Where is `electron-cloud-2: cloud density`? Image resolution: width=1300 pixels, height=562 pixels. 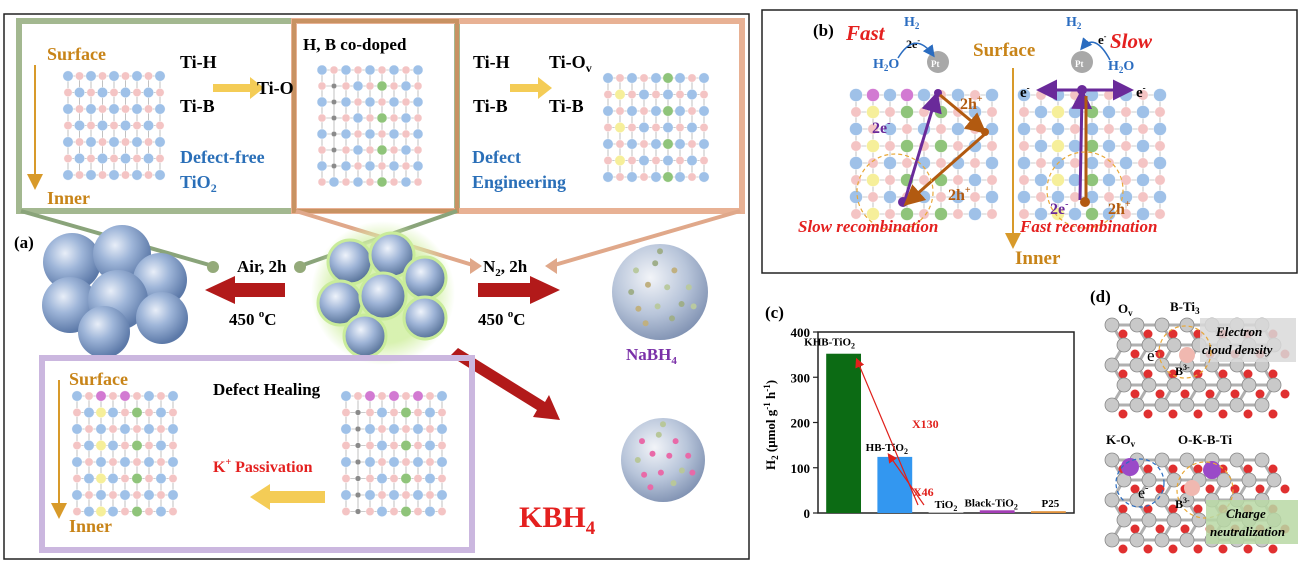
electron-cloud-2: cloud density is located at coordinates (1237, 349).